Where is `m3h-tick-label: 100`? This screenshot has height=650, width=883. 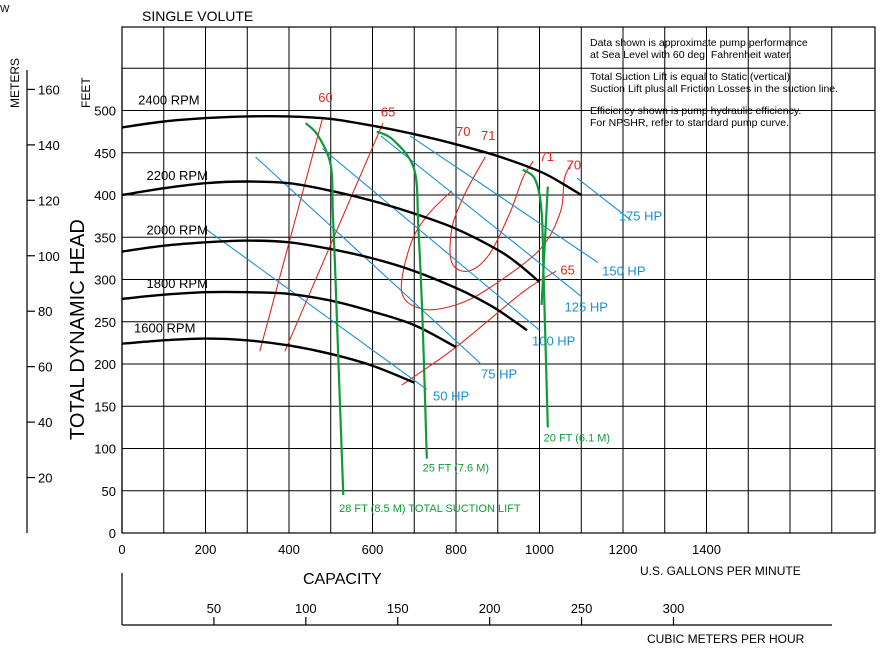
m3h-tick-label: 100 is located at coordinates (306, 608).